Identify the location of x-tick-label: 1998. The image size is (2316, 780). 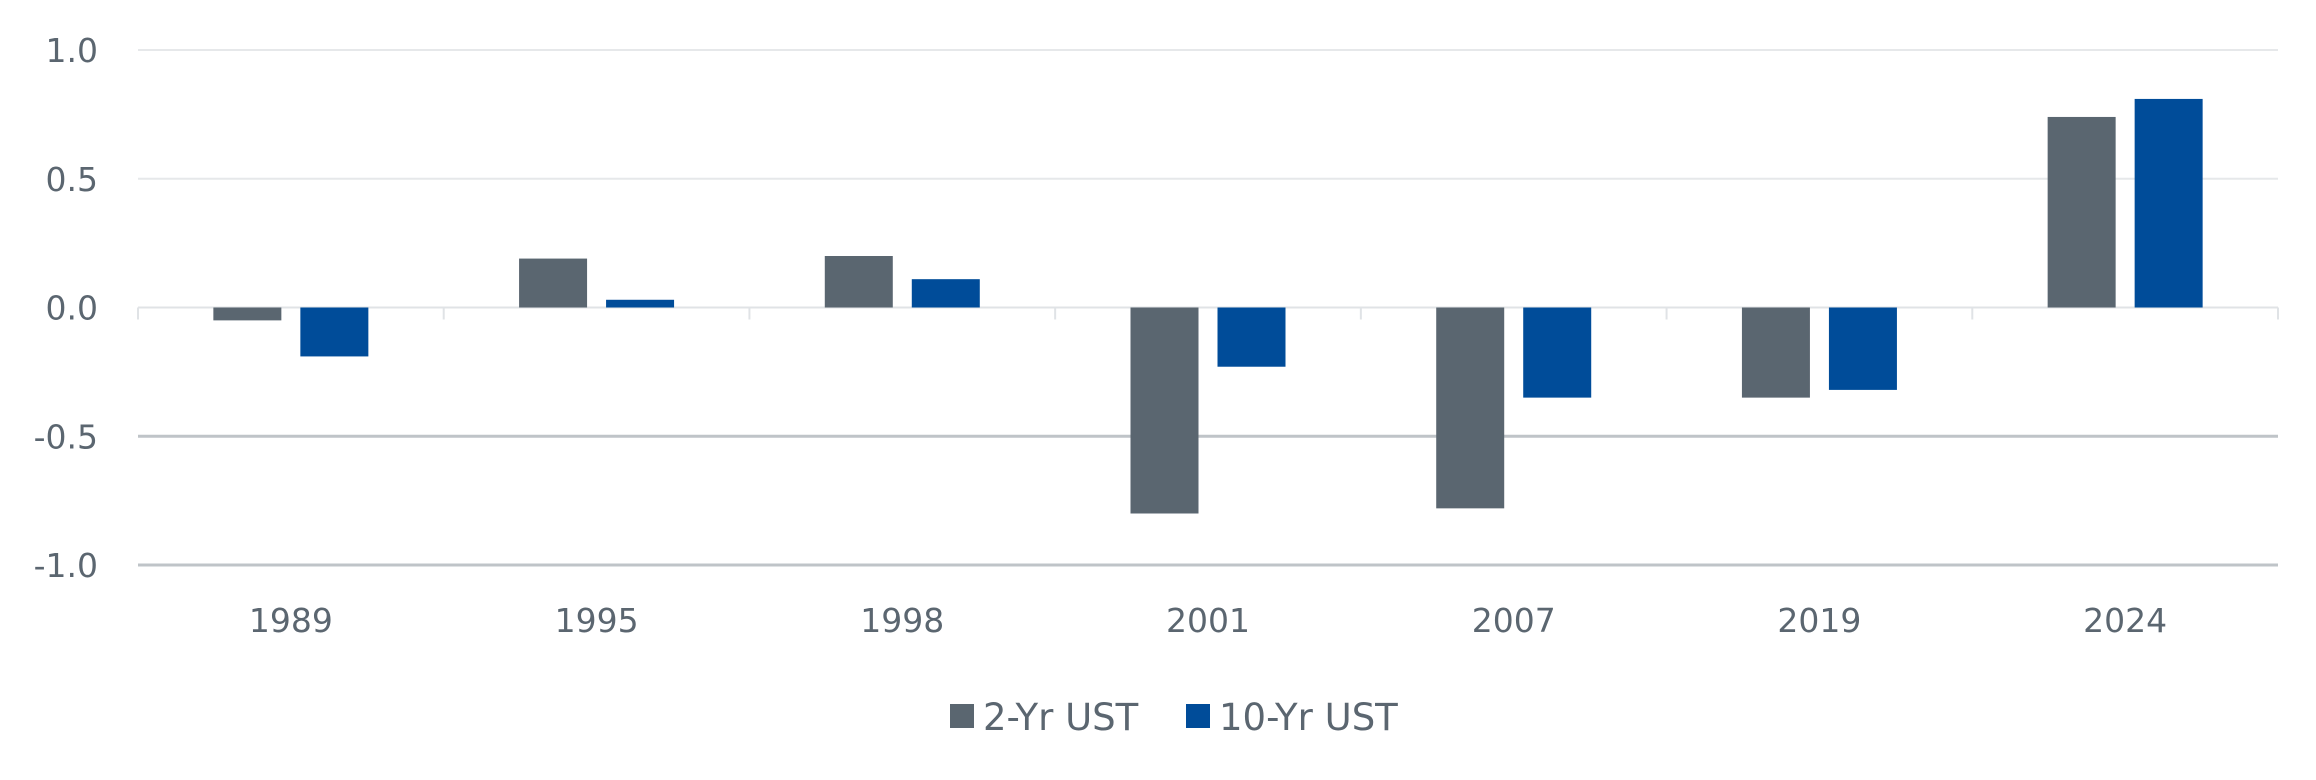
(902, 620).